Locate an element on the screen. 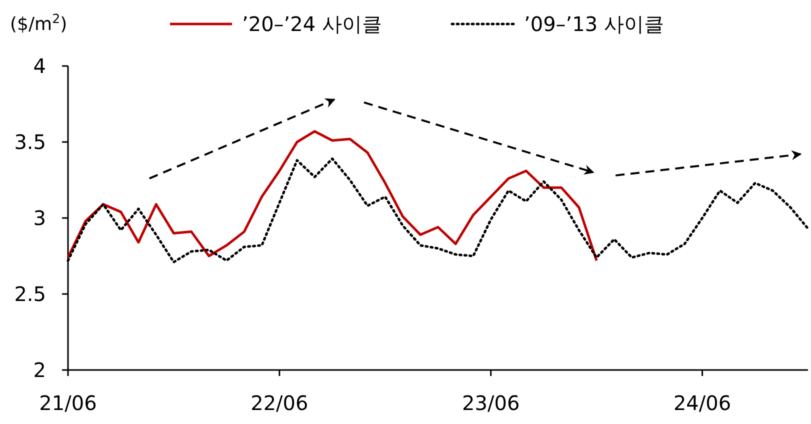  x-tick-label: 23/06 is located at coordinates (491, 403).